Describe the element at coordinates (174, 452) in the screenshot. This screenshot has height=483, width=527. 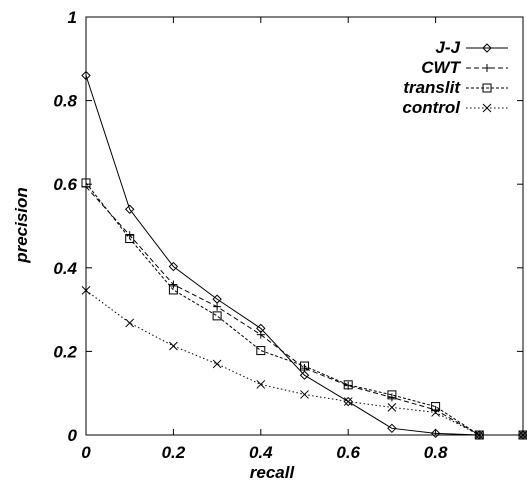
I see `x-tick-label: 0.2` at that location.